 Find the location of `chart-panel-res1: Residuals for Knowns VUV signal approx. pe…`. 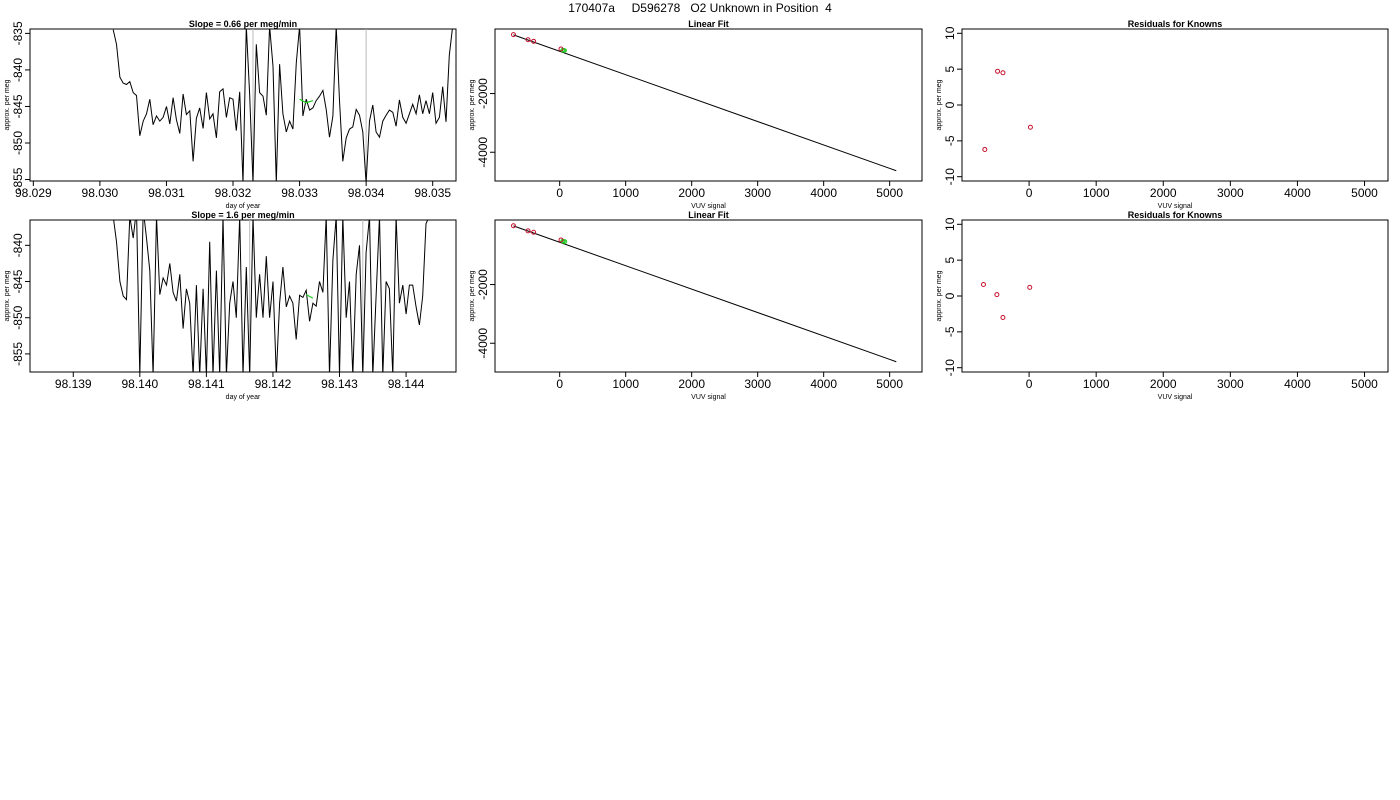

chart-panel-res1: Residuals for Knowns VUV signal approx. pe… is located at coordinates (1162, 114).